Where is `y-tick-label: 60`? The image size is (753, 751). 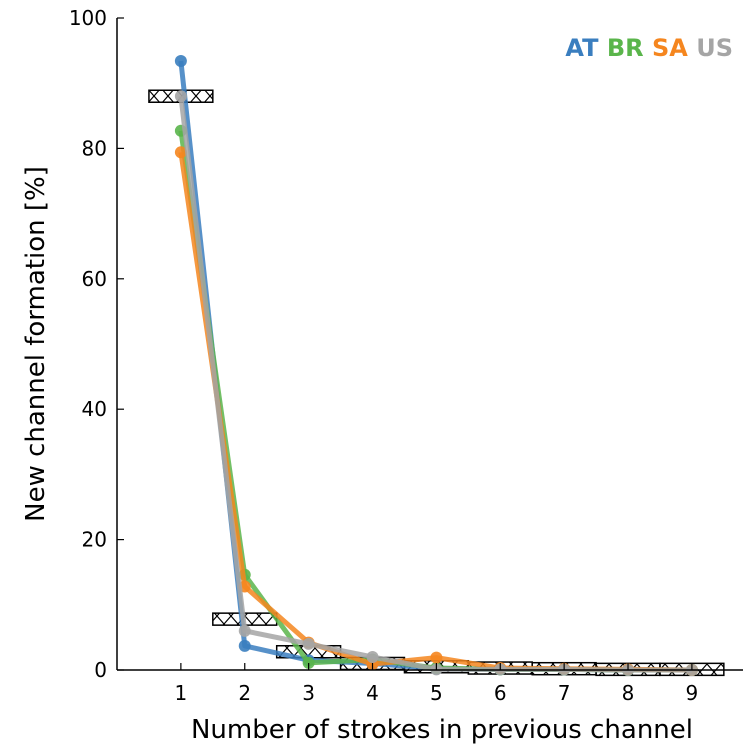 y-tick-label: 60 is located at coordinates (94, 279).